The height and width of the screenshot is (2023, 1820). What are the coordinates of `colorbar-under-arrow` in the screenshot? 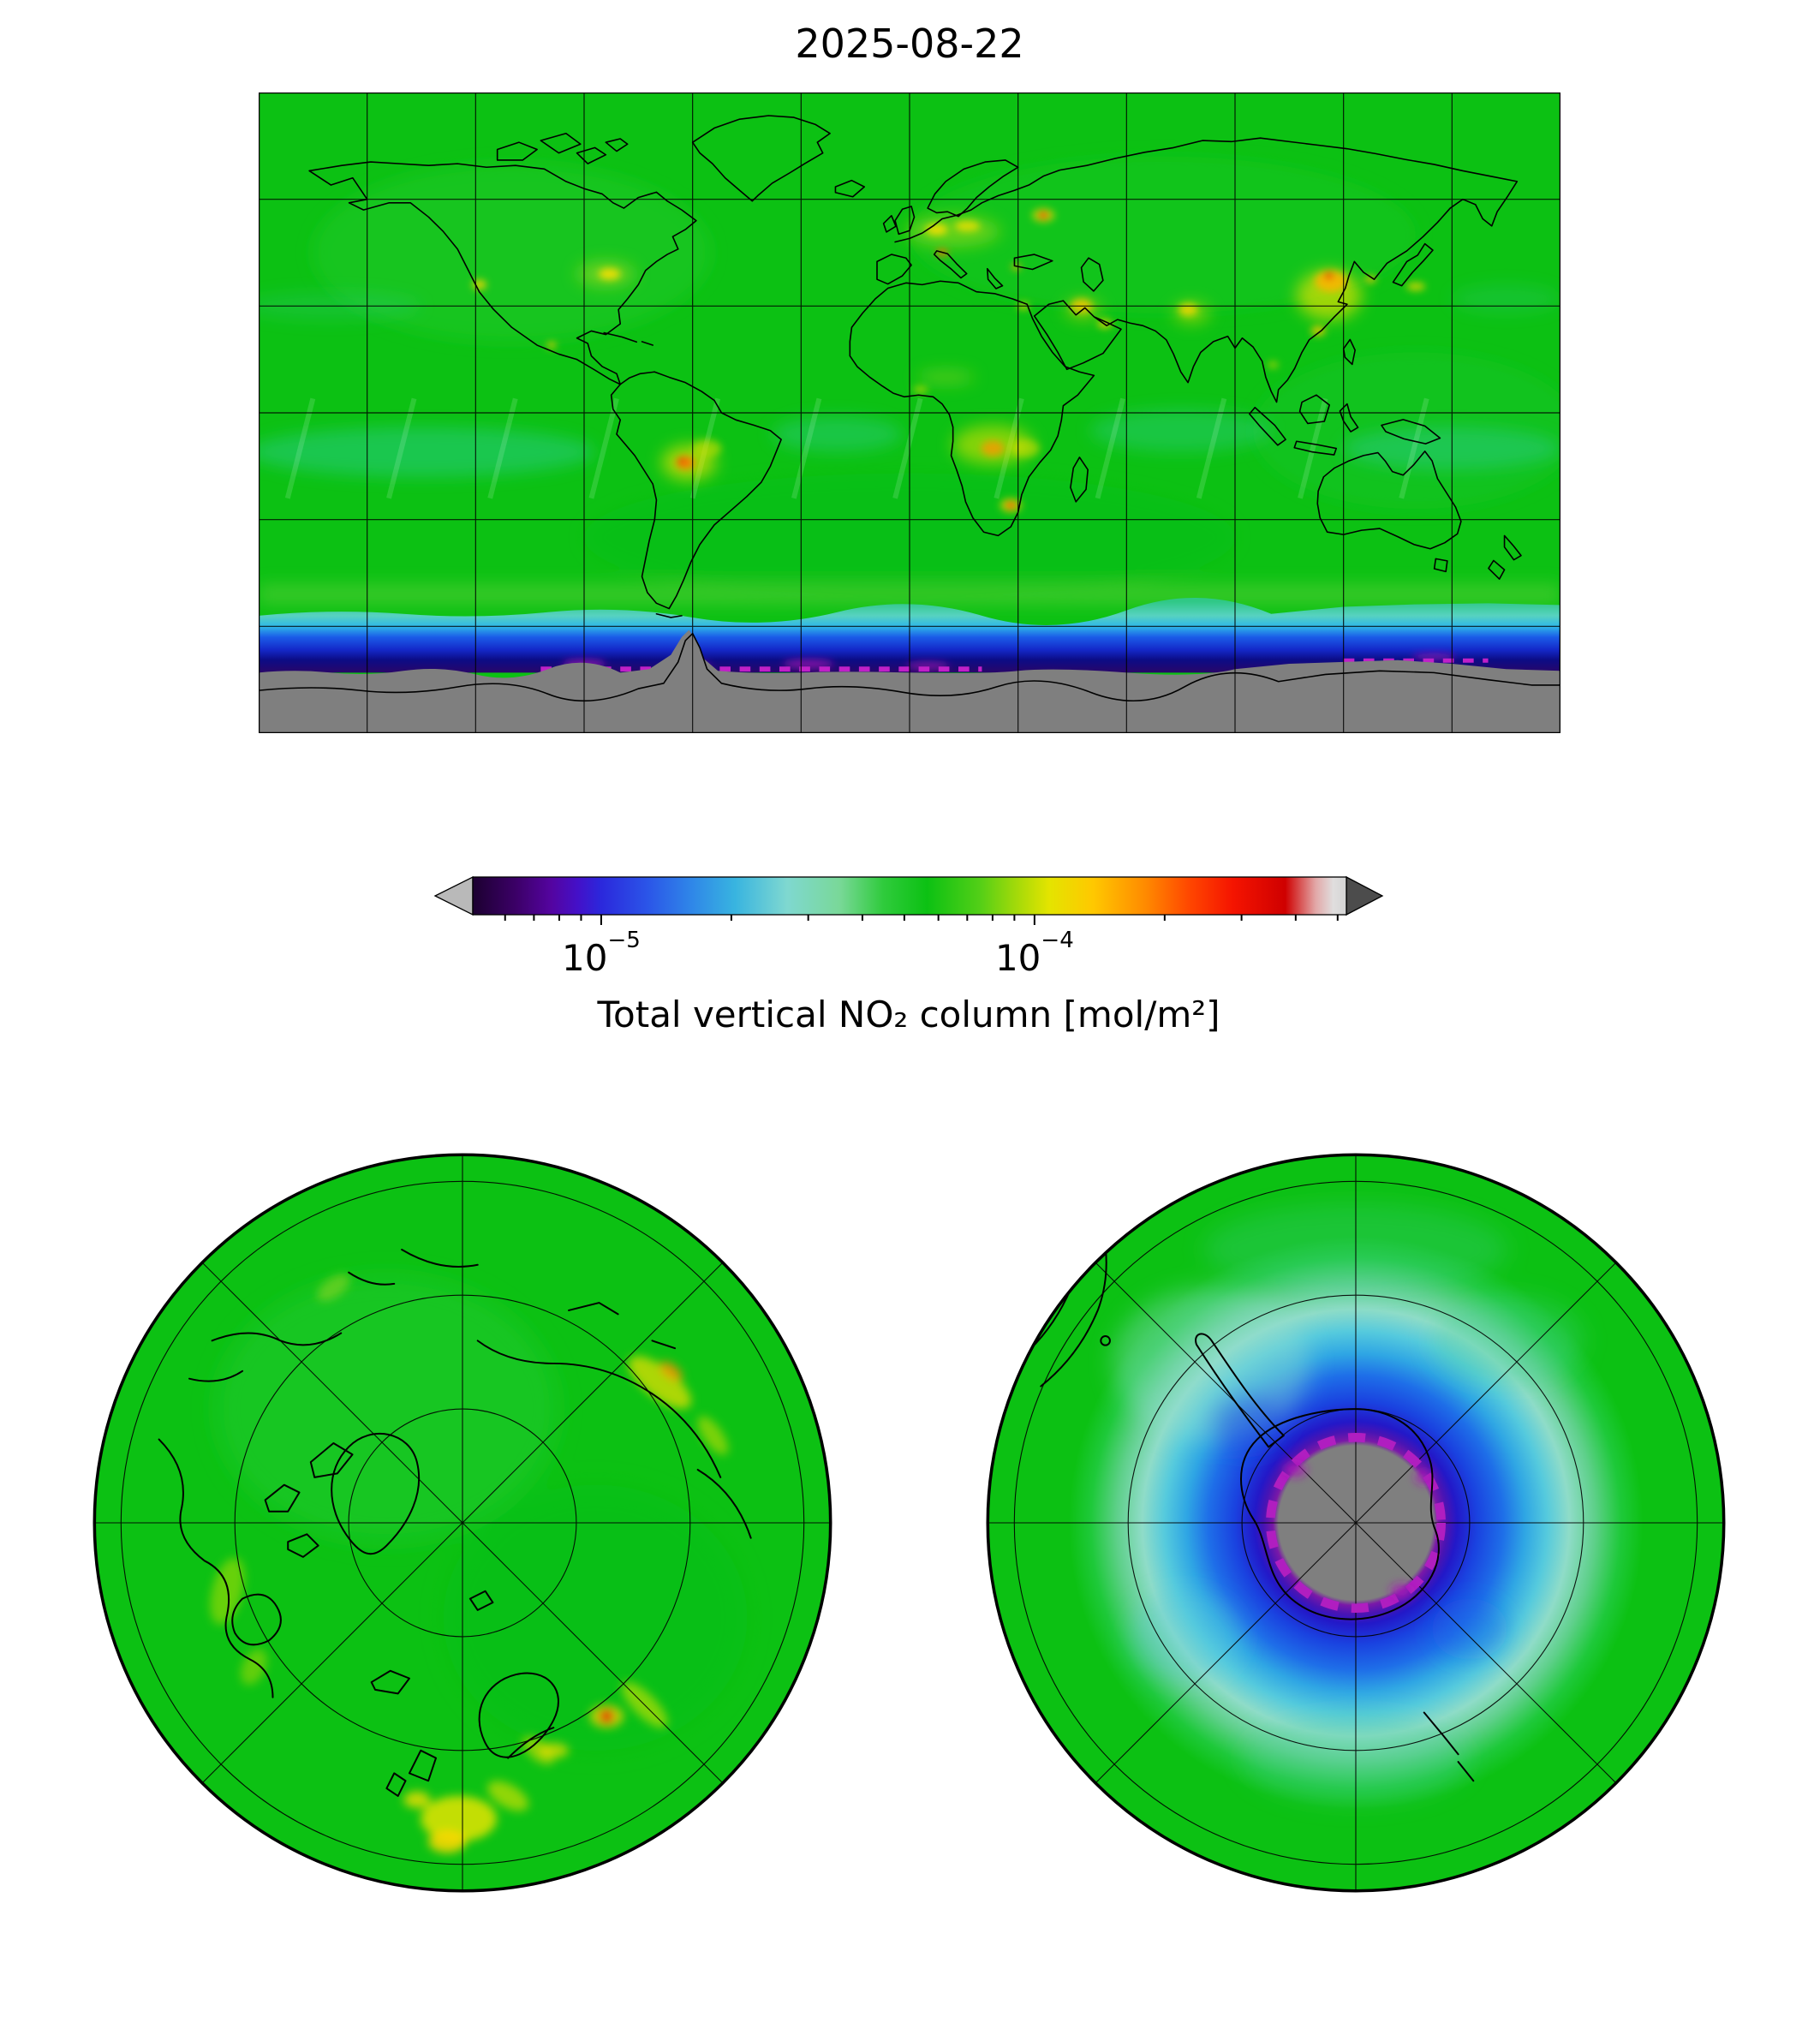 It's located at (453, 895).